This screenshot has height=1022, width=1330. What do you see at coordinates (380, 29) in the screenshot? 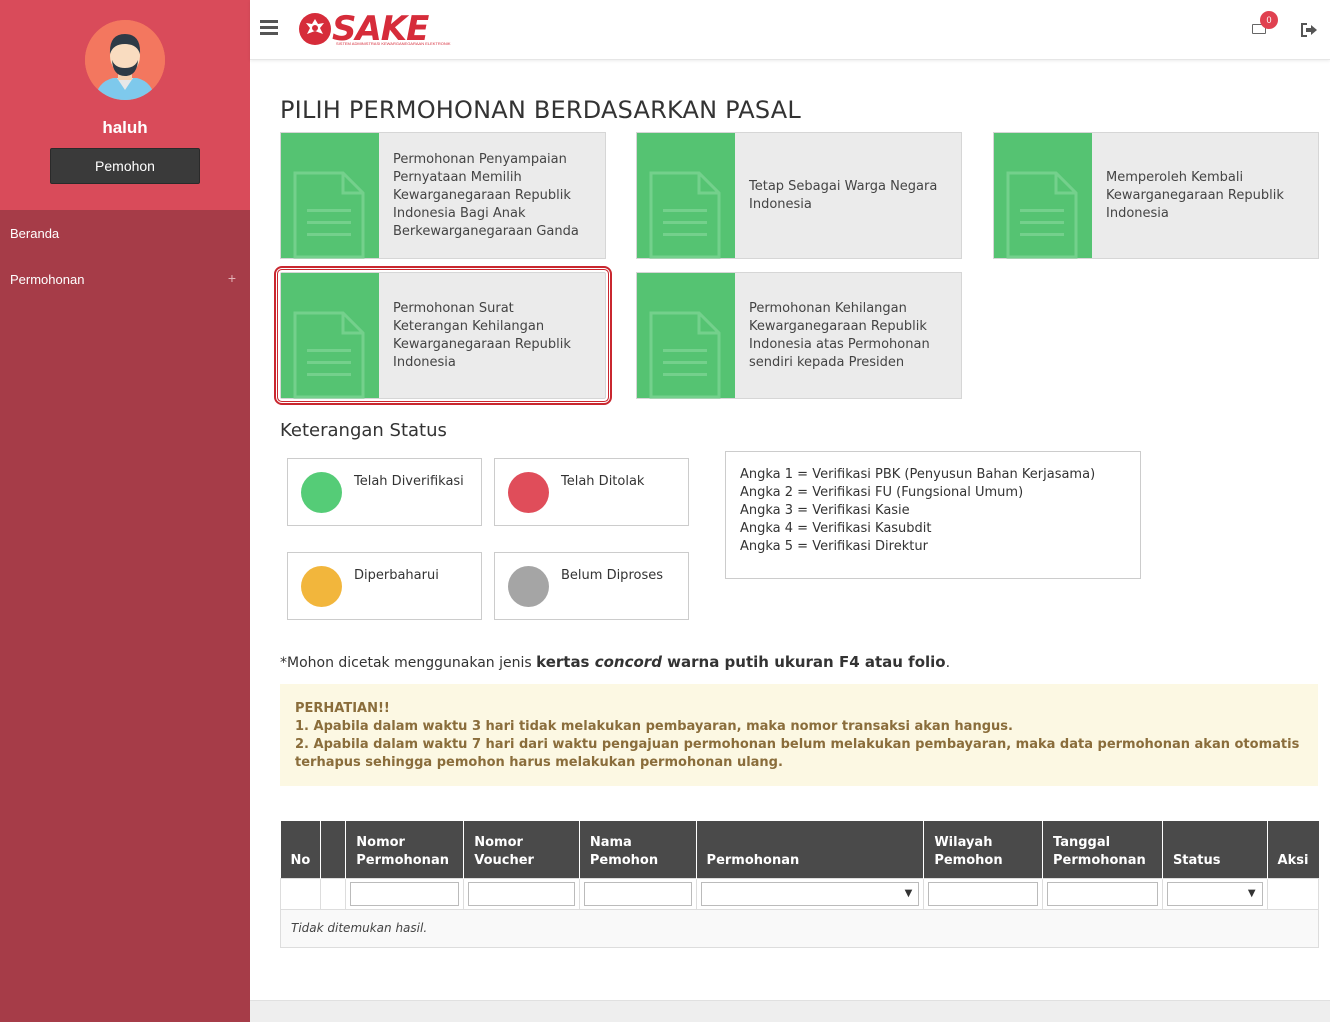
I see `logo-text: SAKE` at bounding box center [380, 29].